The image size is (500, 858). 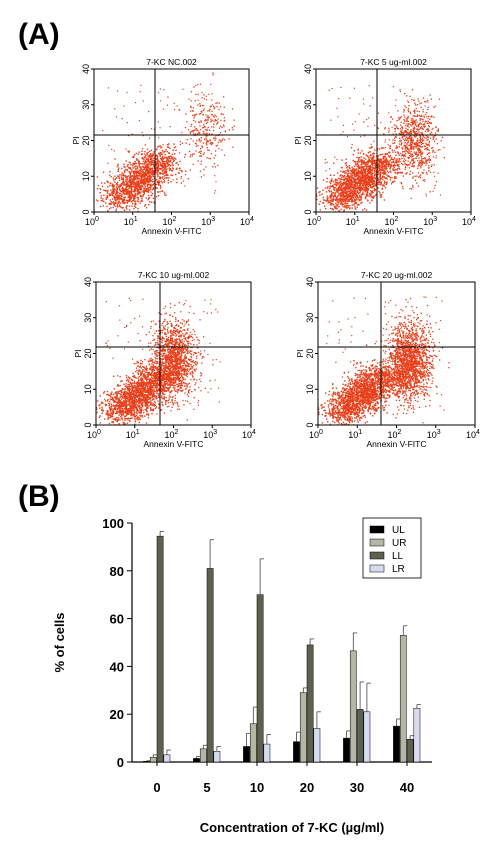 What do you see at coordinates (353, 221) in the screenshot?
I see `x-tick-label: 101` at bounding box center [353, 221].